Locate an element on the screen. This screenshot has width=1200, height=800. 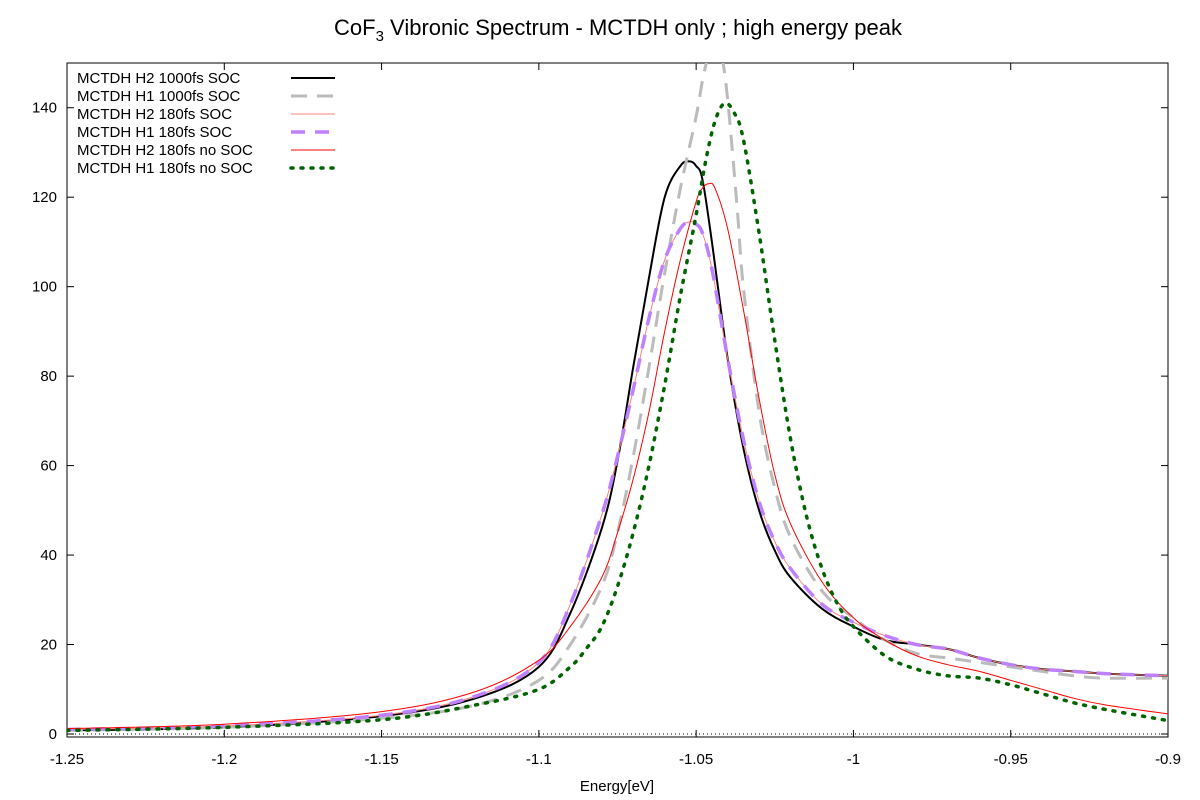
legend-label: MCTDH H1 180fs SOC is located at coordinates (154, 132).